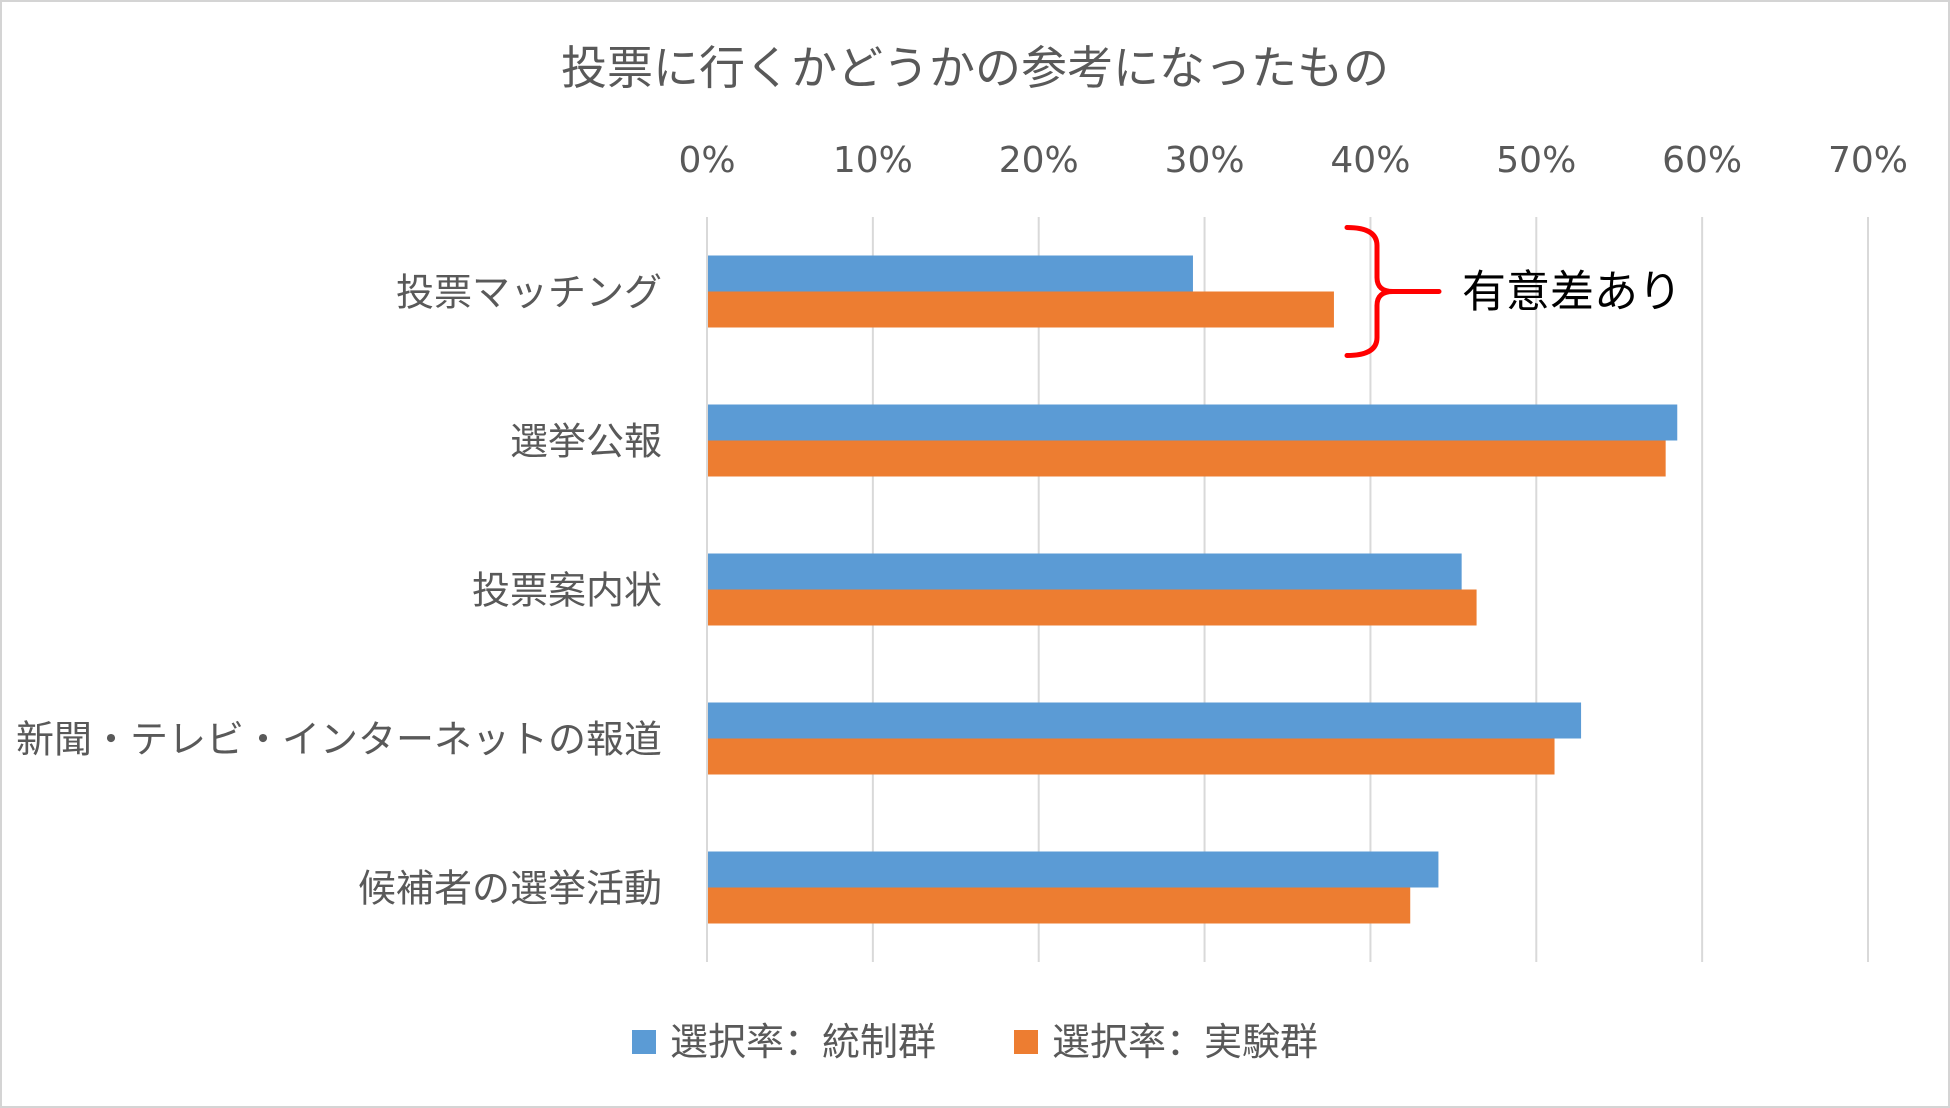 This screenshot has height=1108, width=1950. I want to click on legend-label-0: 選択率：統制群, so click(803, 1042).